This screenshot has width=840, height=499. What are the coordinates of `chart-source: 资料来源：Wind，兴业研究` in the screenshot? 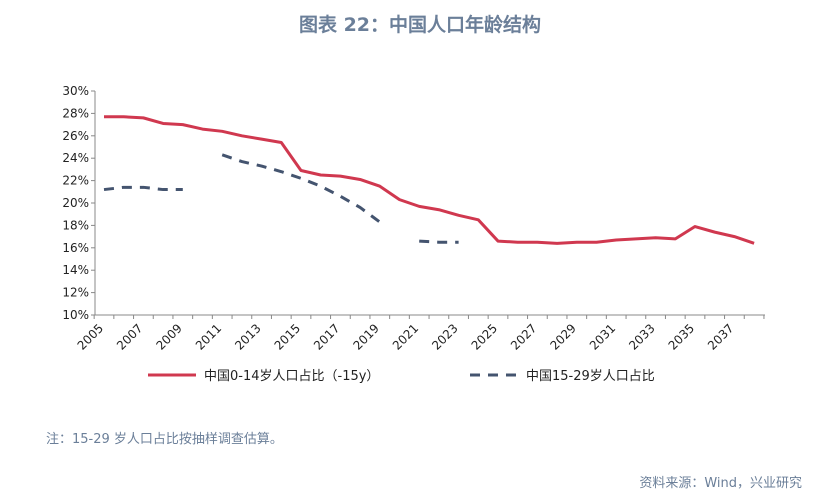 It's located at (720, 483).